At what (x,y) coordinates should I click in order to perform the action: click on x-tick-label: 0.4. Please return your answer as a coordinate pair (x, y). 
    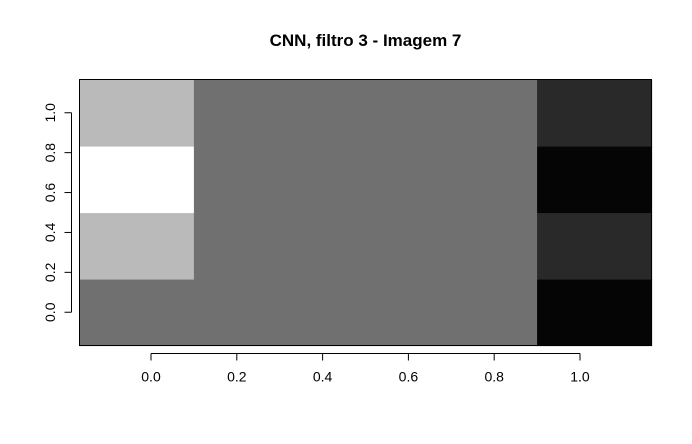
    Looking at the image, I should click on (323, 377).